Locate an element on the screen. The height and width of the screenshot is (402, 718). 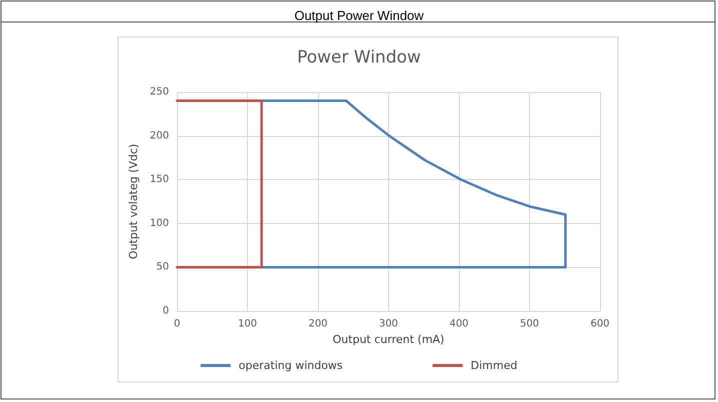
y-tick-label: 50 is located at coordinates (162, 267).